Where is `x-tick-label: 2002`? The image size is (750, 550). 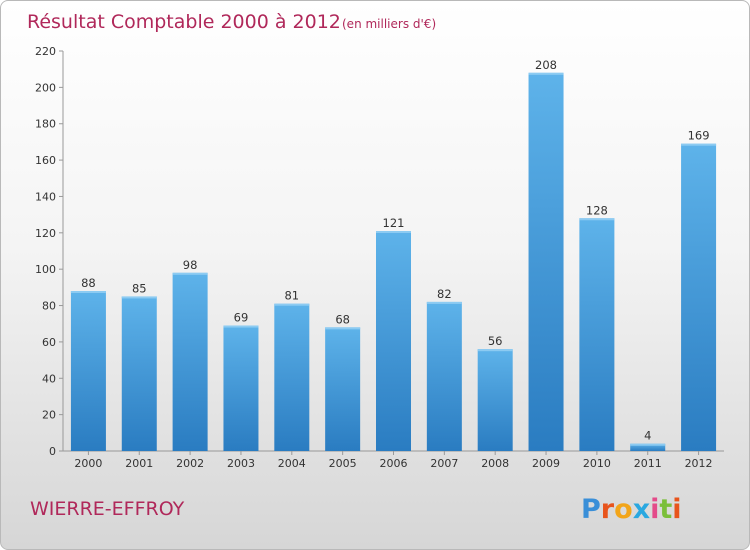
x-tick-label: 2002 is located at coordinates (190, 463).